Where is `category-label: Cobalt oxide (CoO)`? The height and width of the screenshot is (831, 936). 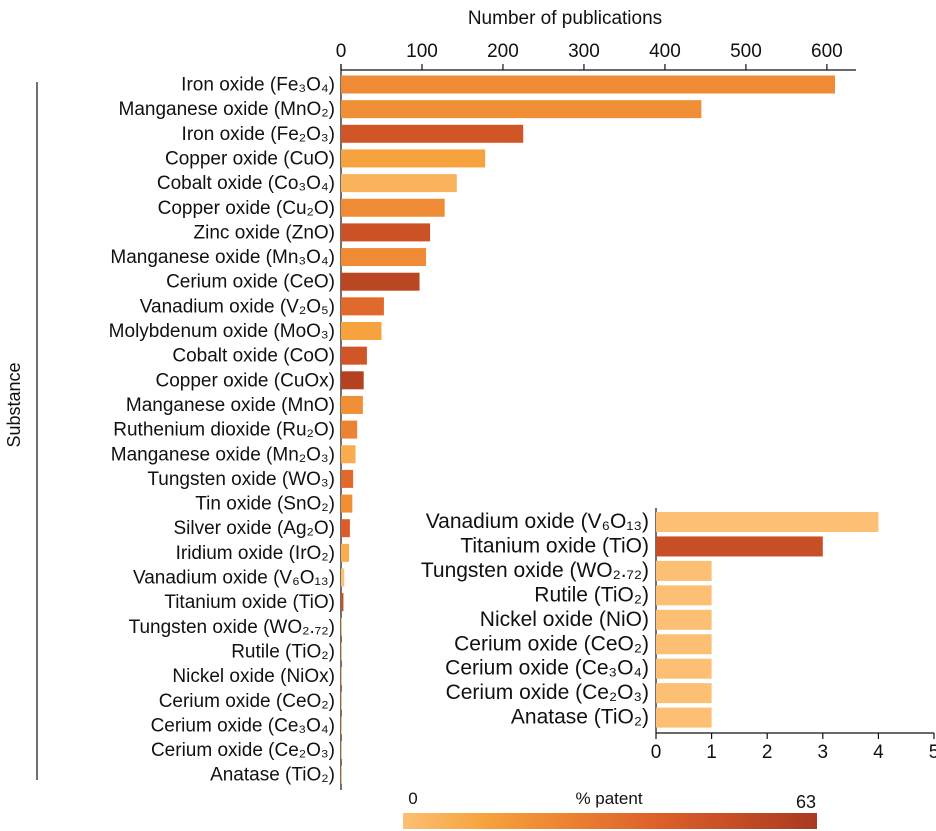
category-label: Cobalt oxide (CoO) is located at coordinates (253, 356).